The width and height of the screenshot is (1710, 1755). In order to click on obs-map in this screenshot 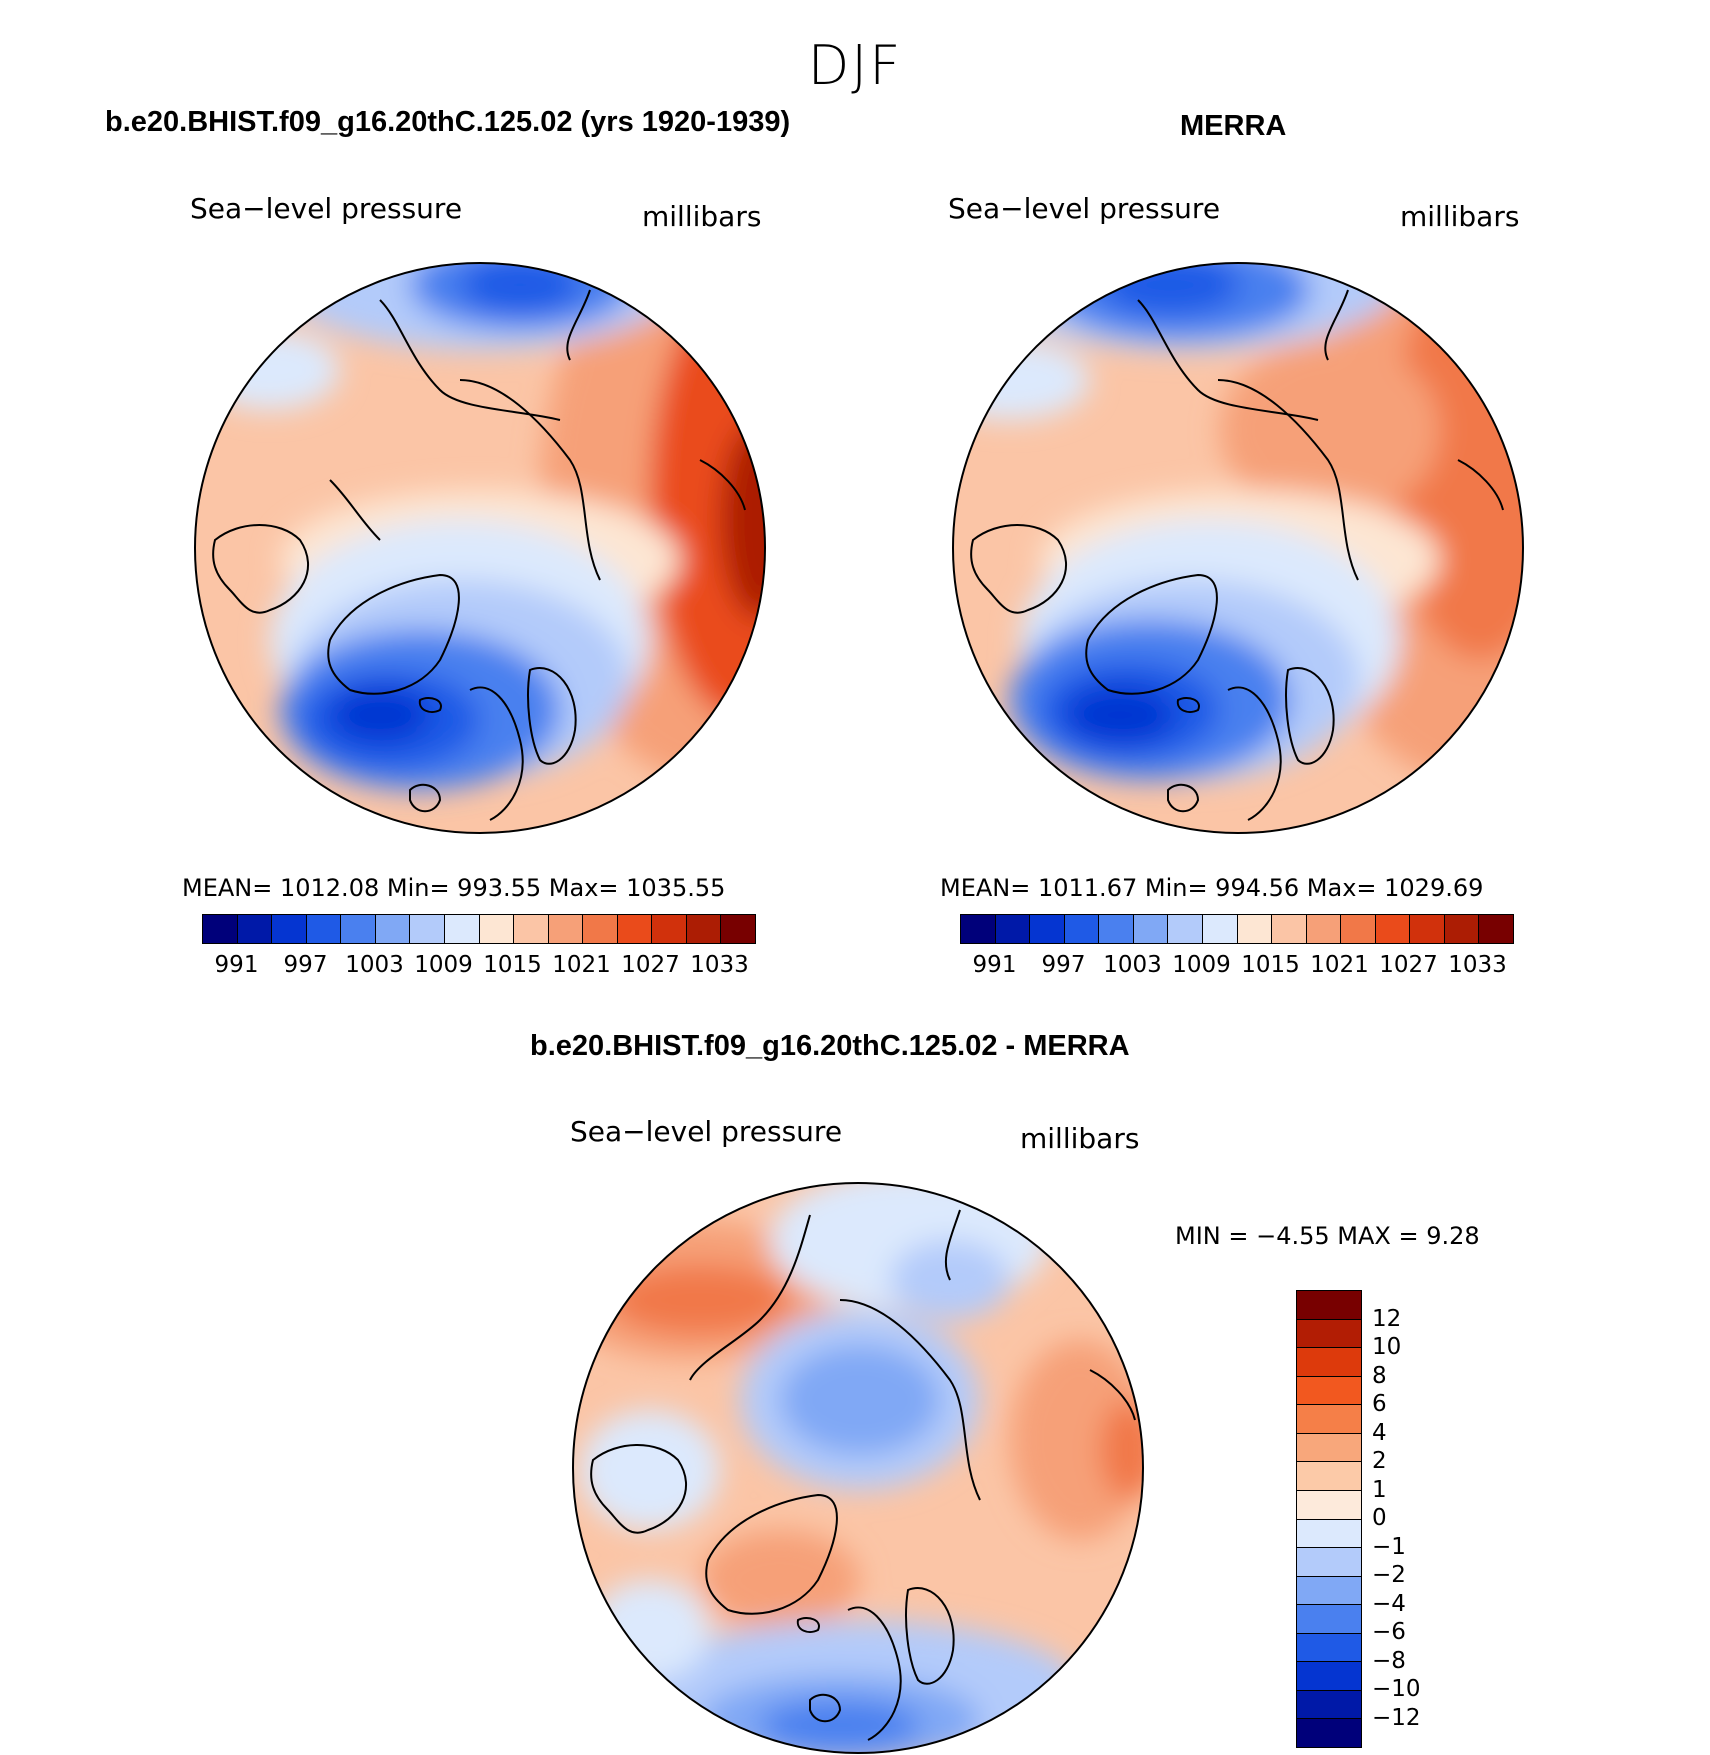, I will do `click(1238, 548)`.